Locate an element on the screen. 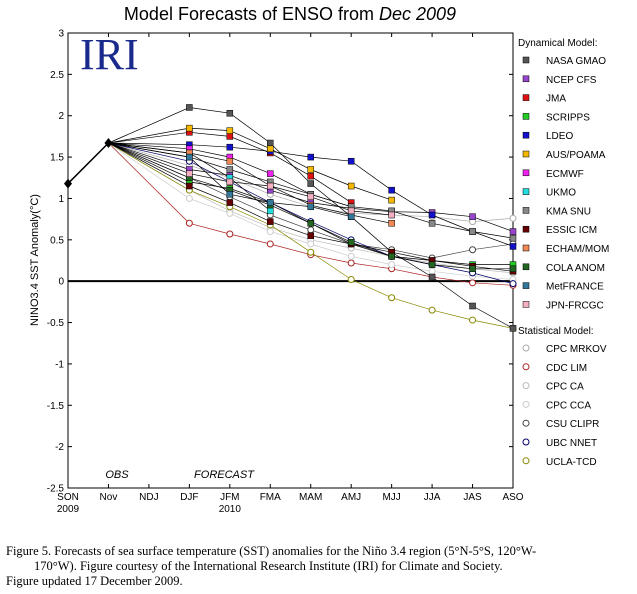  legend-swatch-cpc-ca is located at coordinates (526, 386).